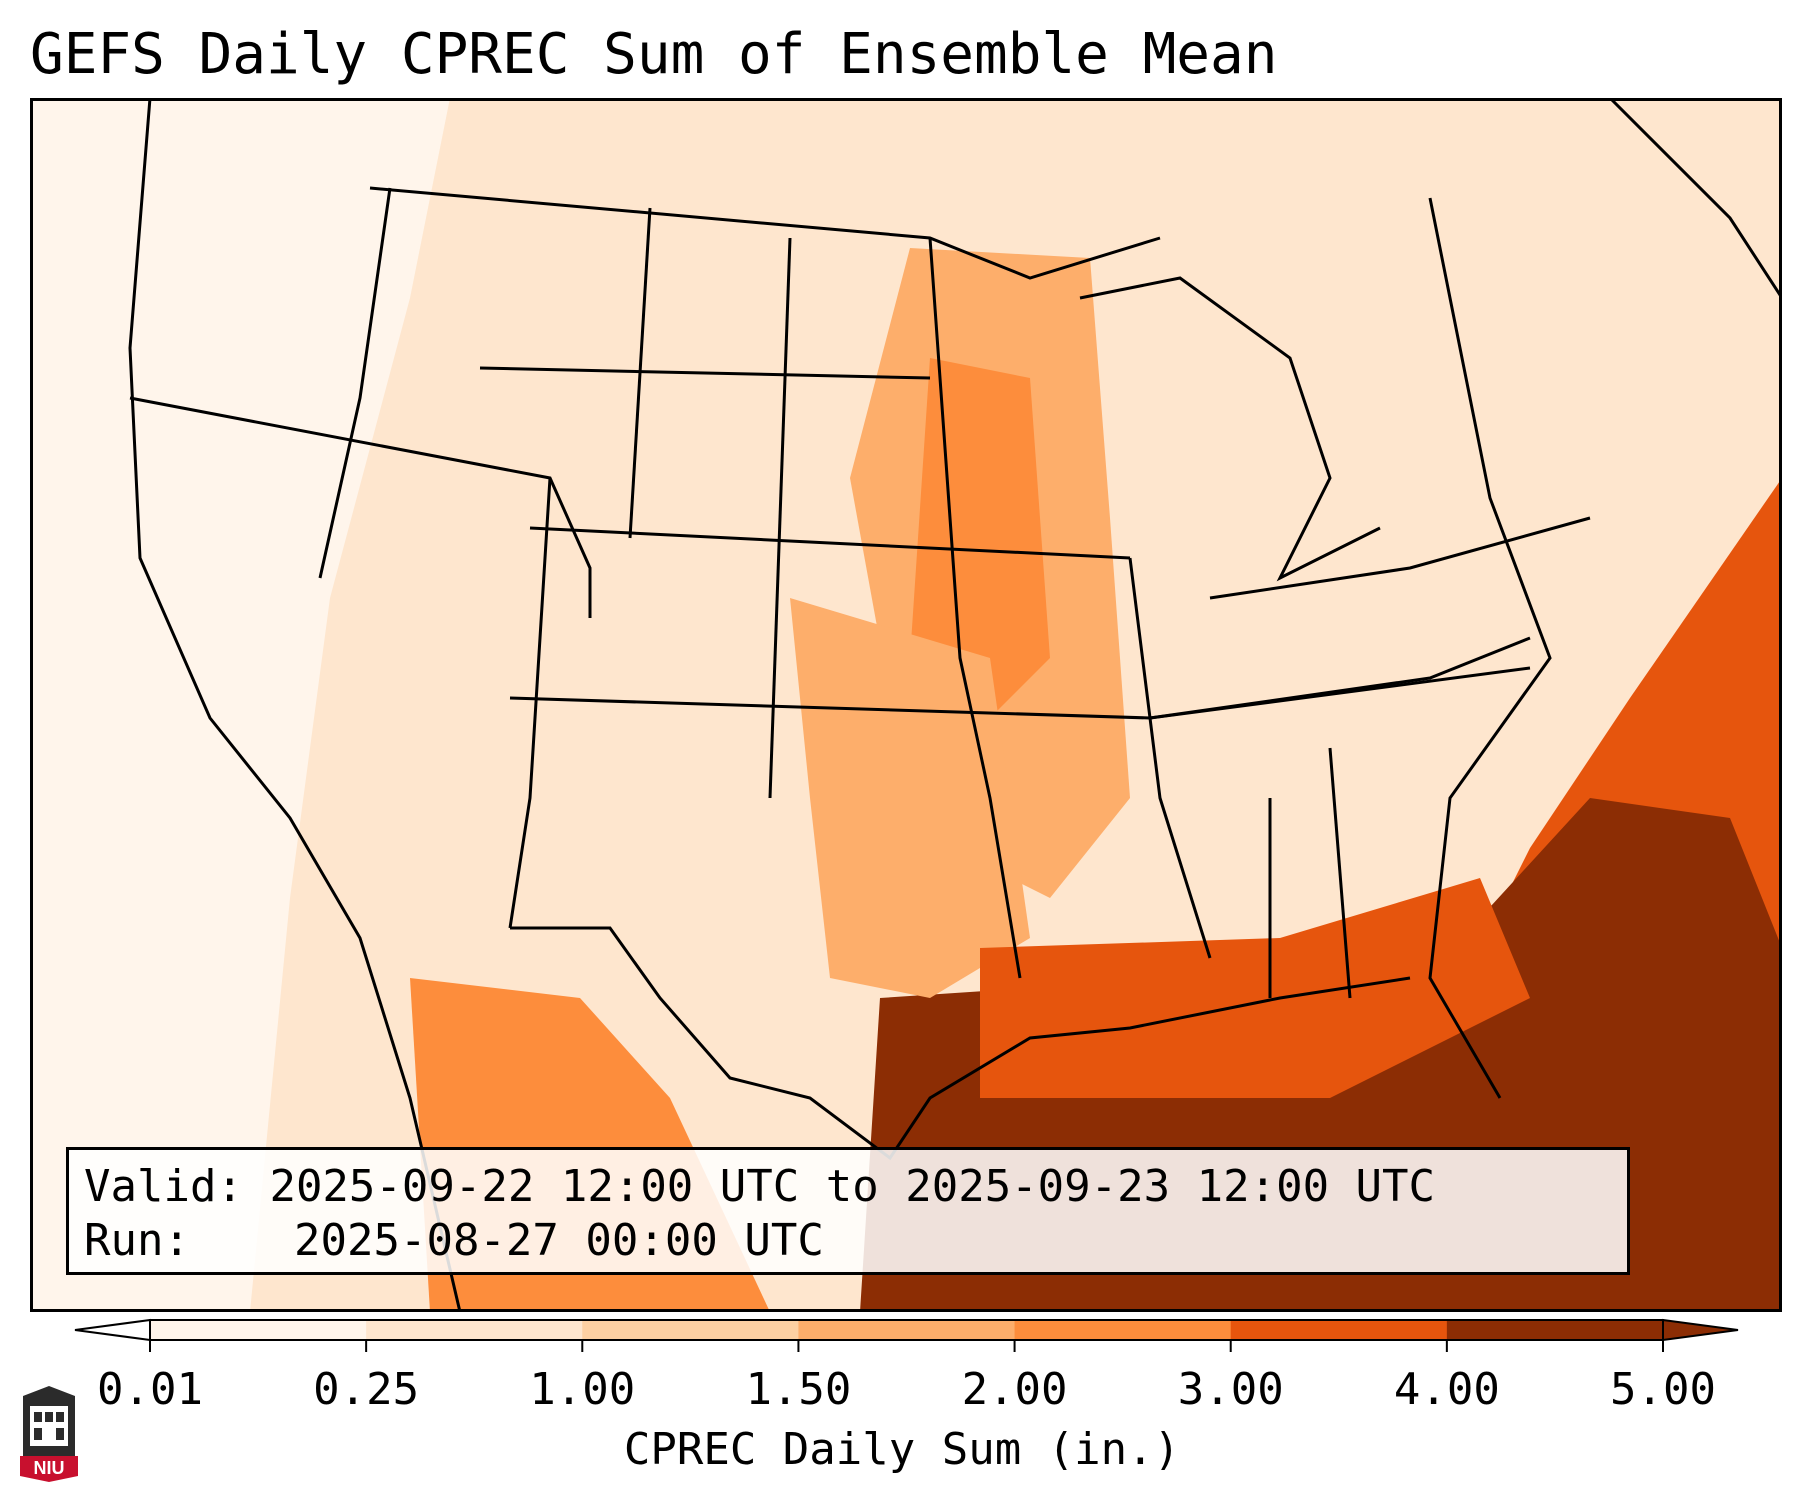 The height and width of the screenshot is (1500, 1803). Describe the element at coordinates (1446, 1389) in the screenshot. I see `colorbar-tick-label: 4.00` at that location.